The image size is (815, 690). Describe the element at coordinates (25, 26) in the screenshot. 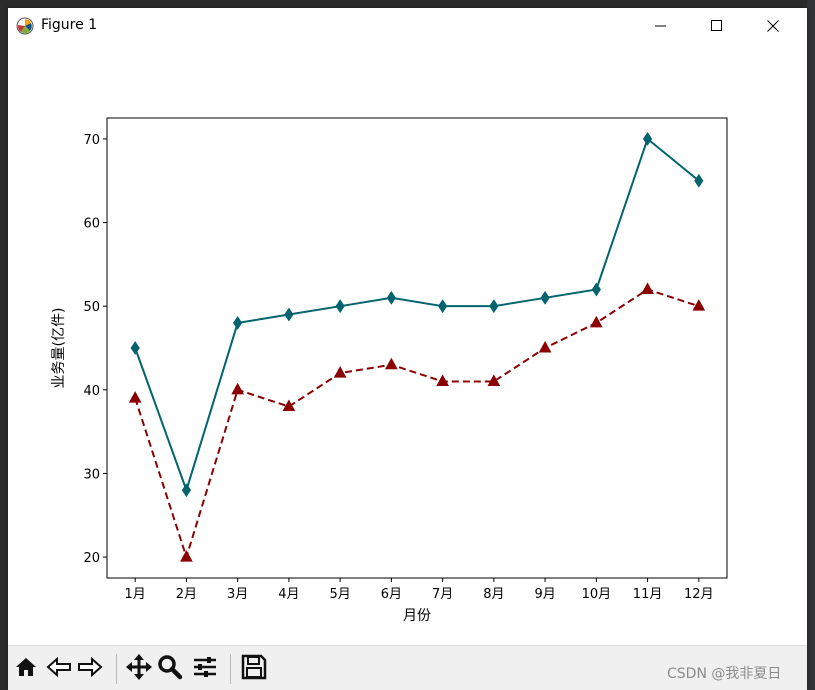

I see `matplotlib-icon` at that location.